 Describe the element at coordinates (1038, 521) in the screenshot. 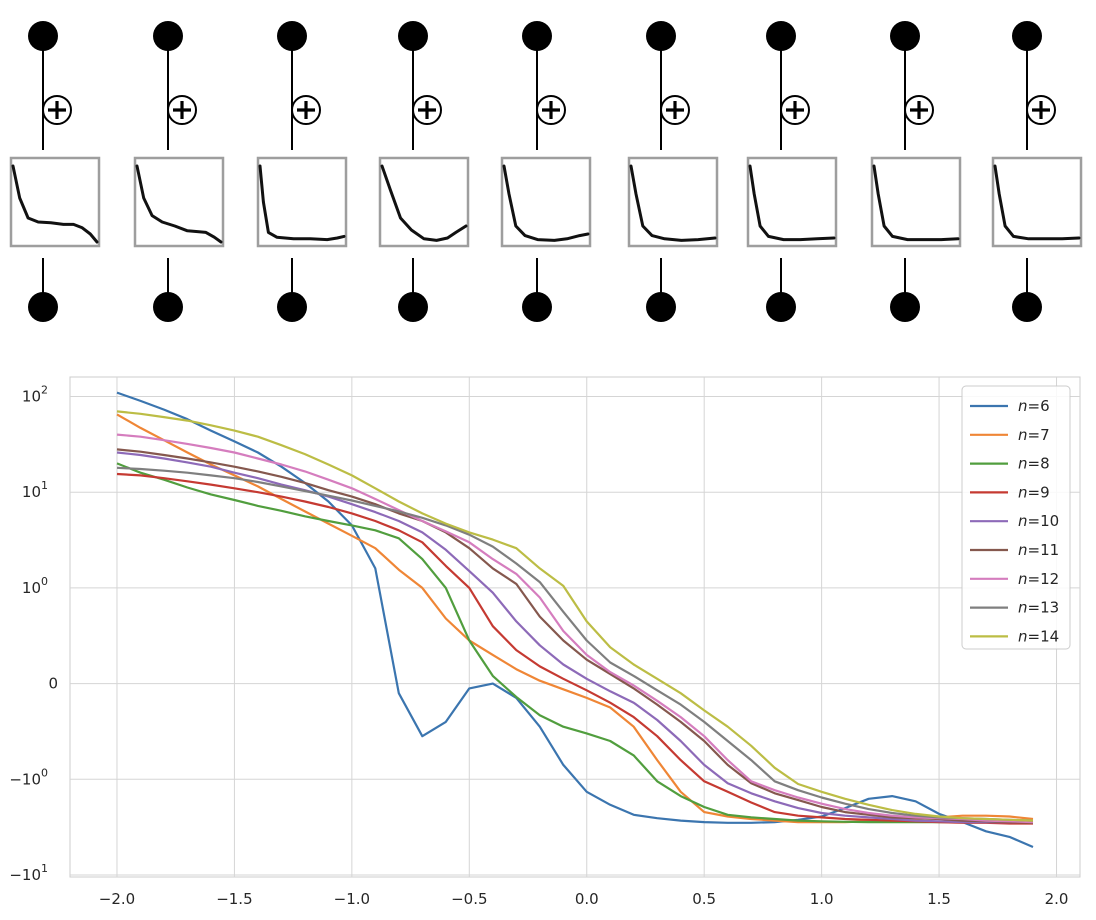

I see `legend-label: n=10` at that location.